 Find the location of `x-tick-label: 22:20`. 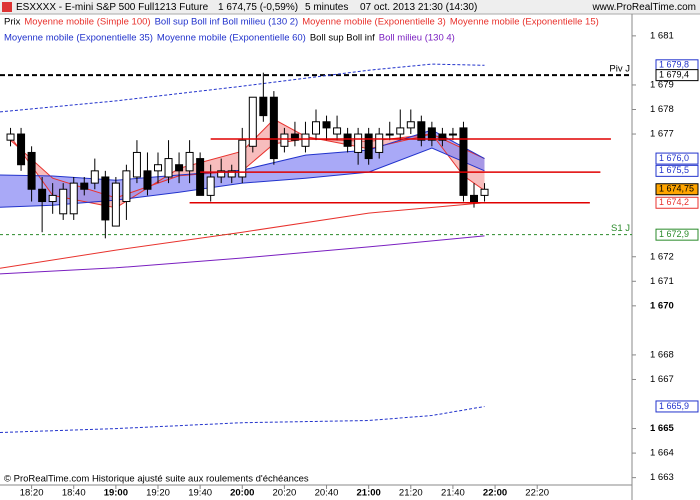

x-tick-label: 22:20 is located at coordinates (537, 493).